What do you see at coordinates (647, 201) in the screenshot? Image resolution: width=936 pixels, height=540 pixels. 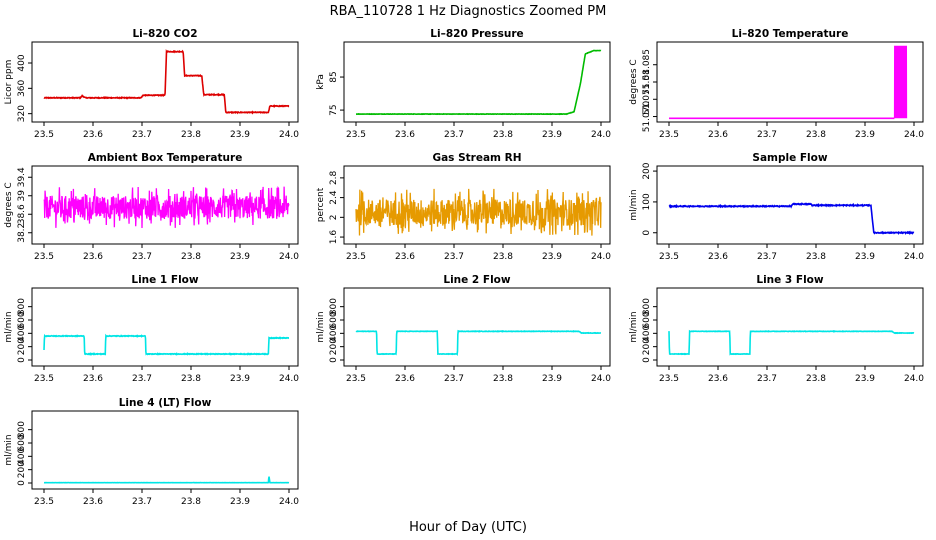 I see `y-tick-label: 100` at bounding box center [647, 201].